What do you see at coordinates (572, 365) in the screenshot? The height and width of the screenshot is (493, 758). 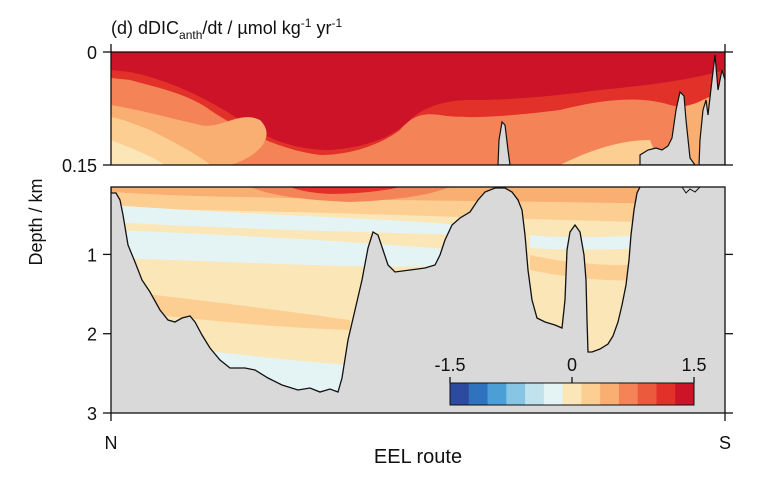 I see `colorbar-tick-label: 0` at bounding box center [572, 365].